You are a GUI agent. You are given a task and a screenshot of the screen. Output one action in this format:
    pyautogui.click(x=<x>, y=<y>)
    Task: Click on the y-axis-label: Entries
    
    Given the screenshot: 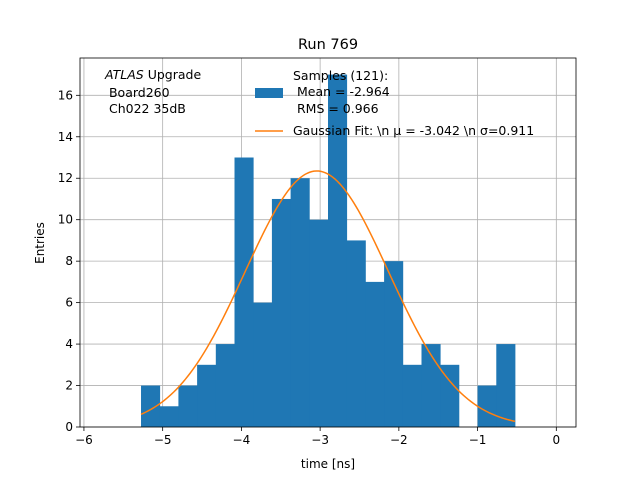 What is the action you would take?
    pyautogui.click(x=40, y=243)
    